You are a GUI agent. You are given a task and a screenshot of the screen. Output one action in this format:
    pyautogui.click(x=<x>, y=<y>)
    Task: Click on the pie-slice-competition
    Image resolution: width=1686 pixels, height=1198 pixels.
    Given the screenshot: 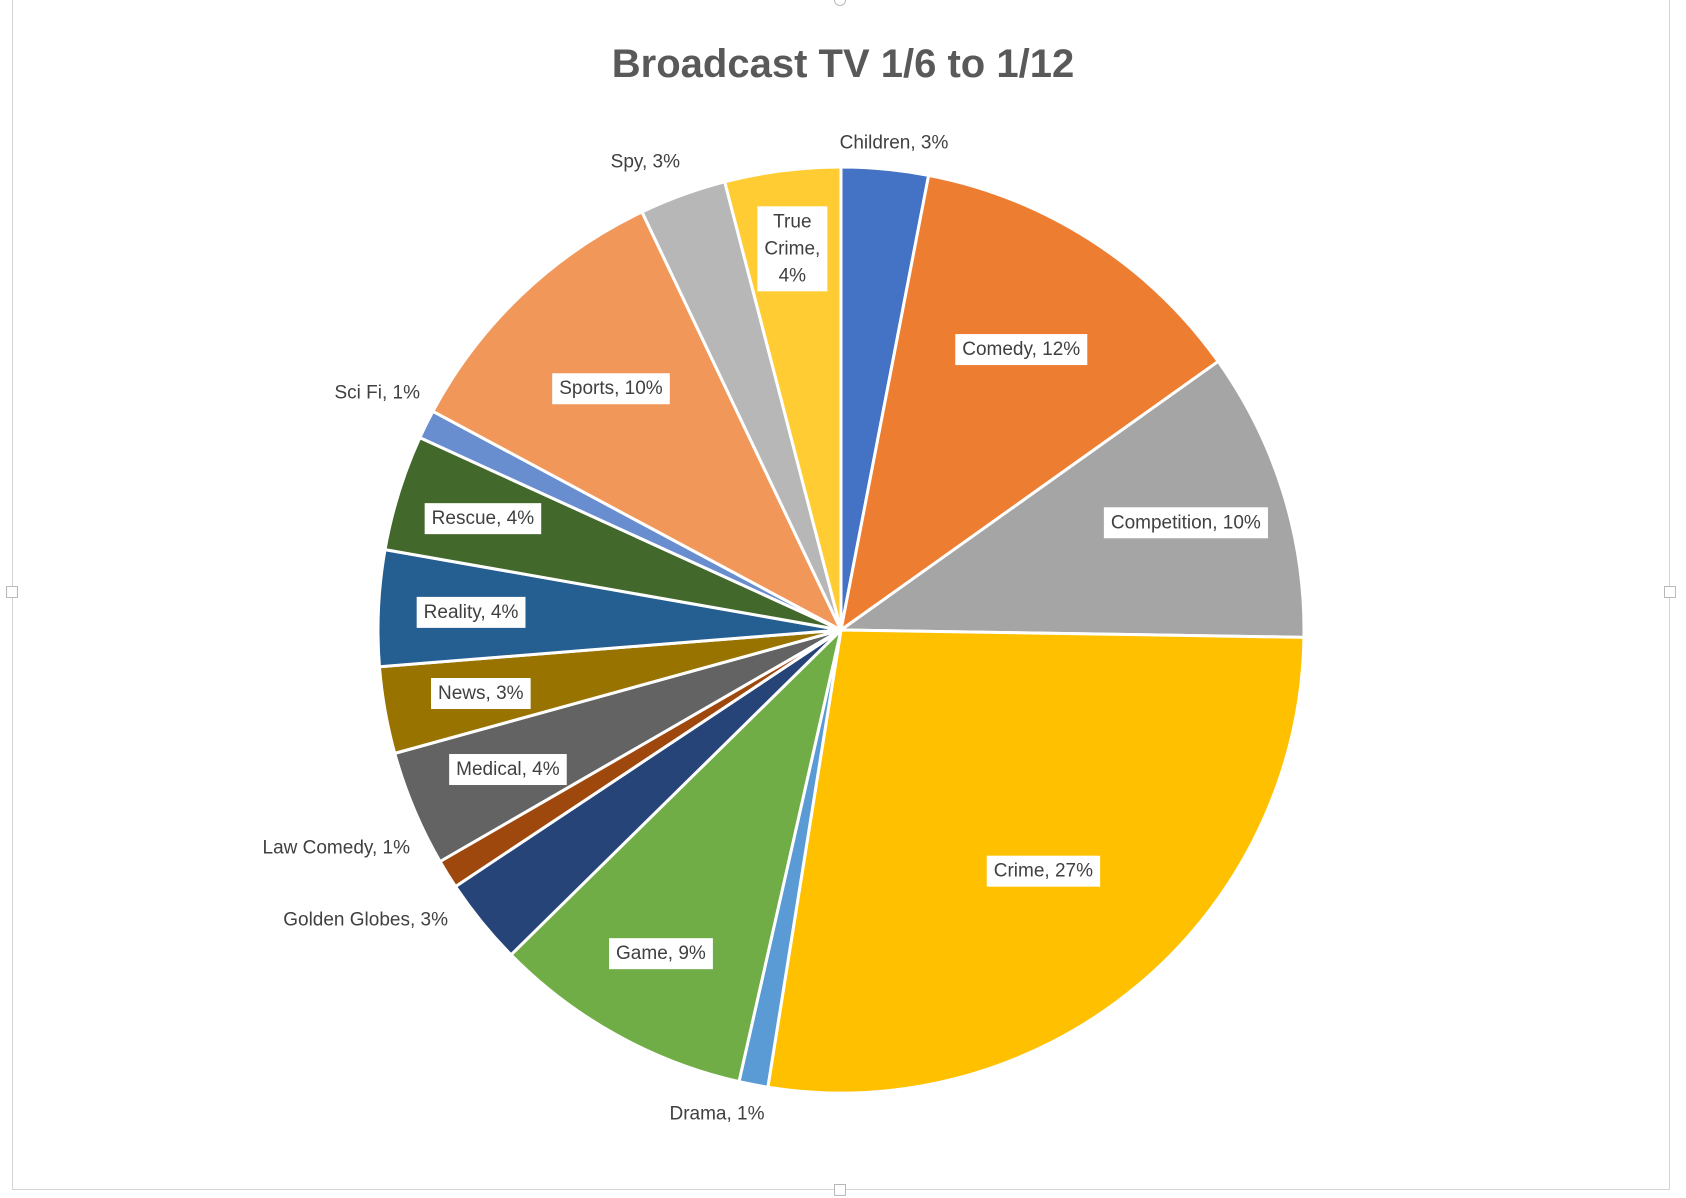 What is the action you would take?
    pyautogui.click(x=1072, y=499)
    